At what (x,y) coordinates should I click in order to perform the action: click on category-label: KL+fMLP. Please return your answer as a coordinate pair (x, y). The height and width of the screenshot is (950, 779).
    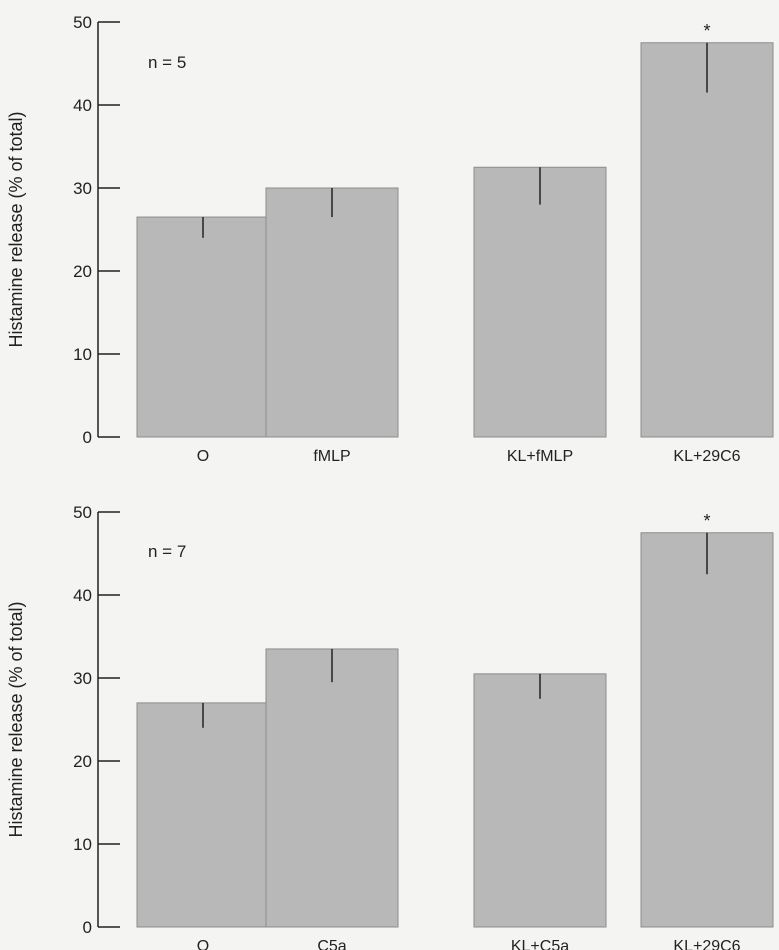
    Looking at the image, I should click on (540, 456).